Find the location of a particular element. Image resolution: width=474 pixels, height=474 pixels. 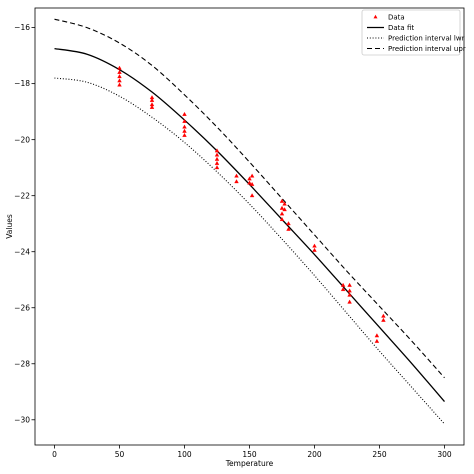

y-tick-label: −30 is located at coordinates (22, 419).